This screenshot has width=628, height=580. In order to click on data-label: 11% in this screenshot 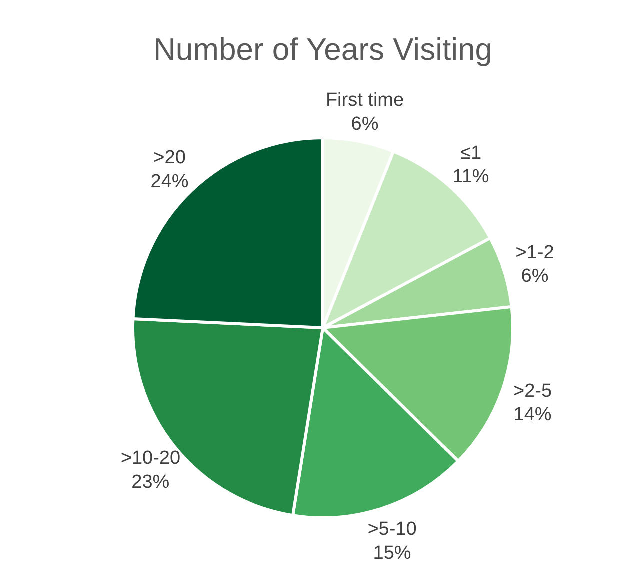, I will do `click(471, 177)`.